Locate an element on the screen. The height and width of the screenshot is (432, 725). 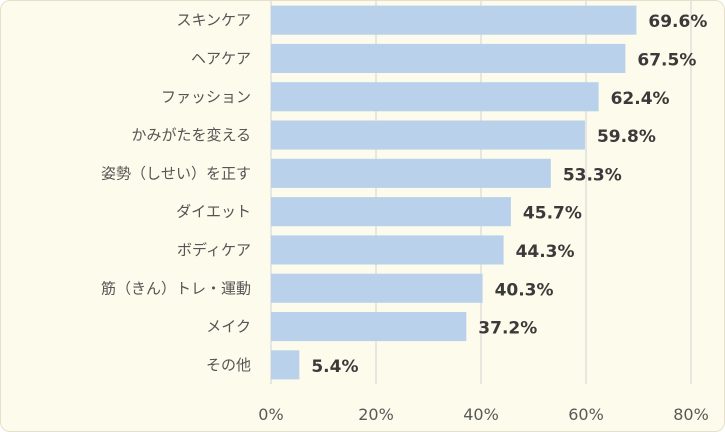
data-label: 5.4% is located at coordinates (334, 367).